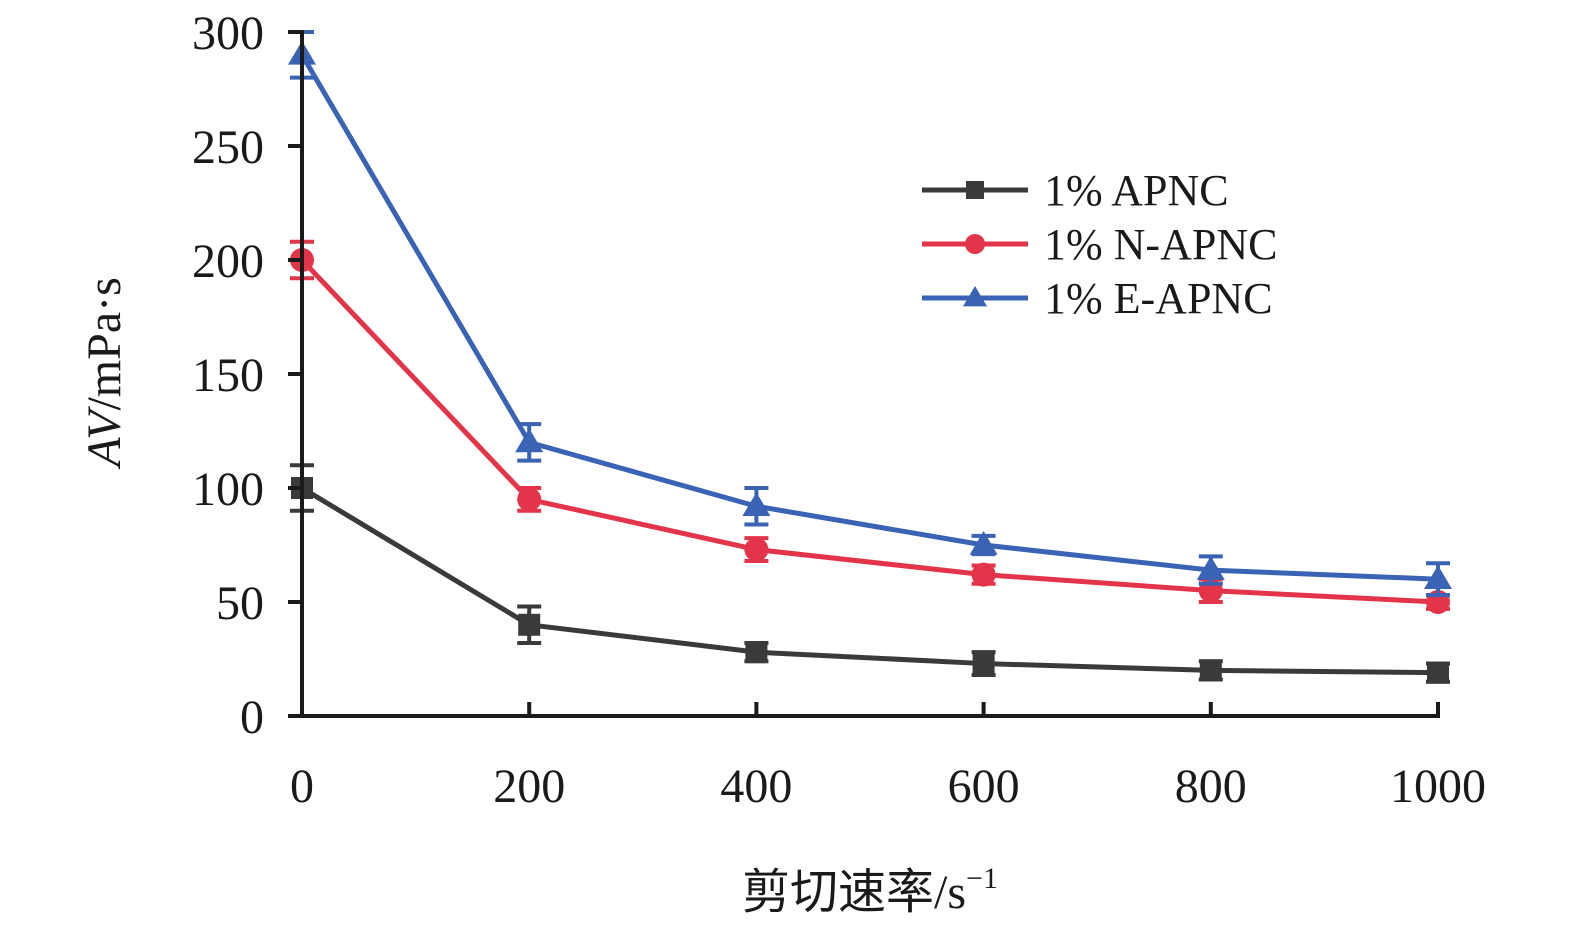 This screenshot has height=933, width=1575. I want to click on legend-item: 1% N-APNC, so click(1099, 244).